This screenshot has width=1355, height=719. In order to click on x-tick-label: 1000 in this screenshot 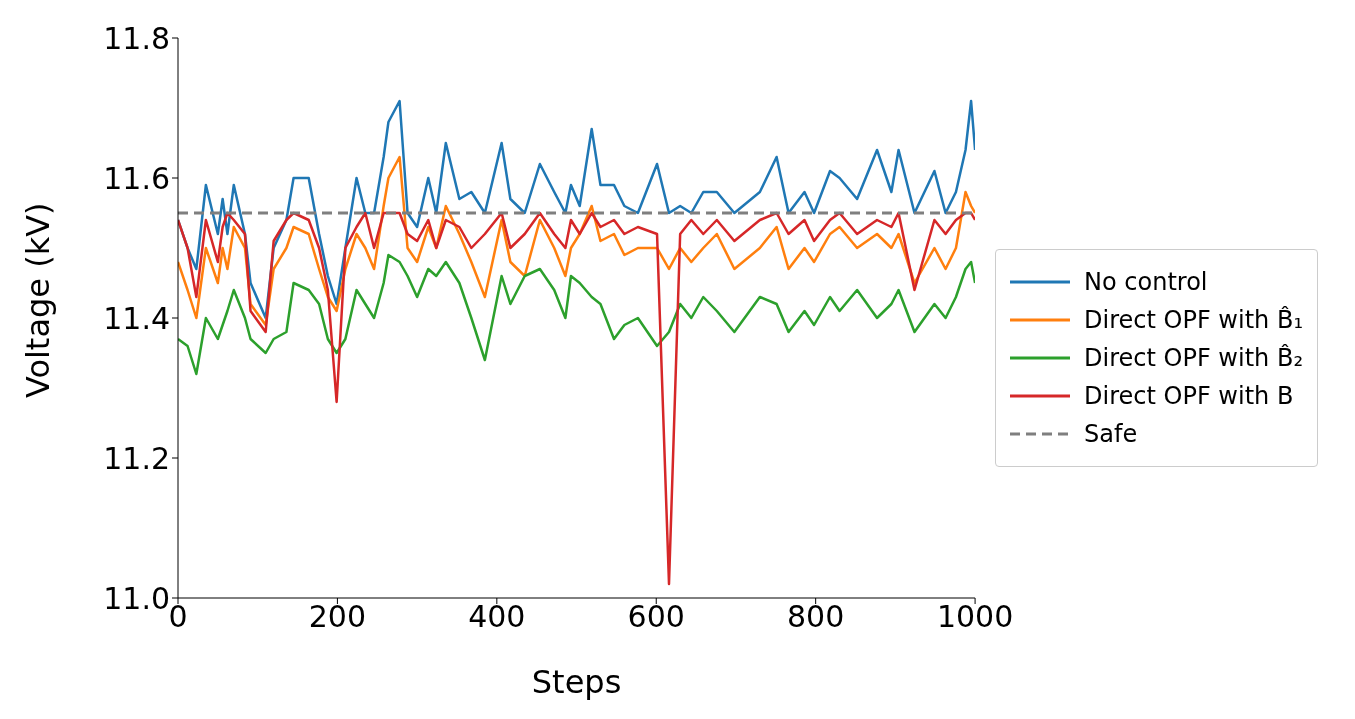, I will do `click(975, 617)`.